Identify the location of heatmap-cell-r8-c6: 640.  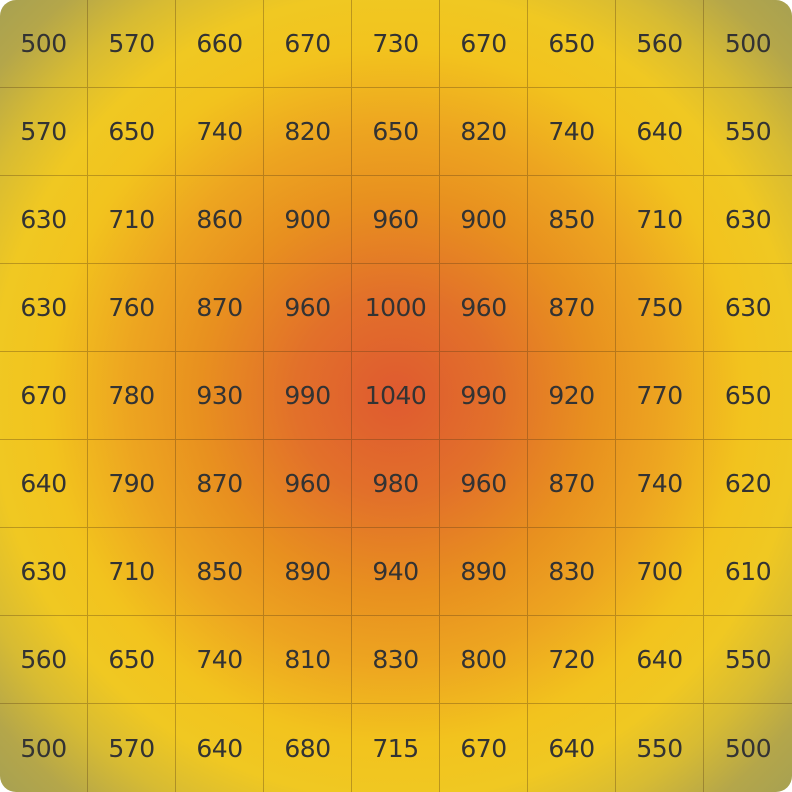
(572, 748).